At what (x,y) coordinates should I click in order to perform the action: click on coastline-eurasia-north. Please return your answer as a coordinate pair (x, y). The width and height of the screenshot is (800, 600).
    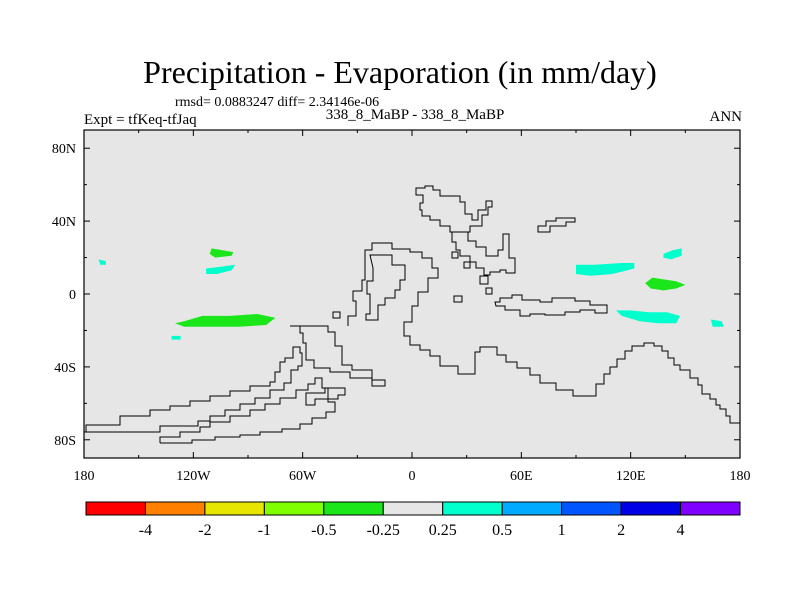
    Looking at the image, I should click on (454, 209).